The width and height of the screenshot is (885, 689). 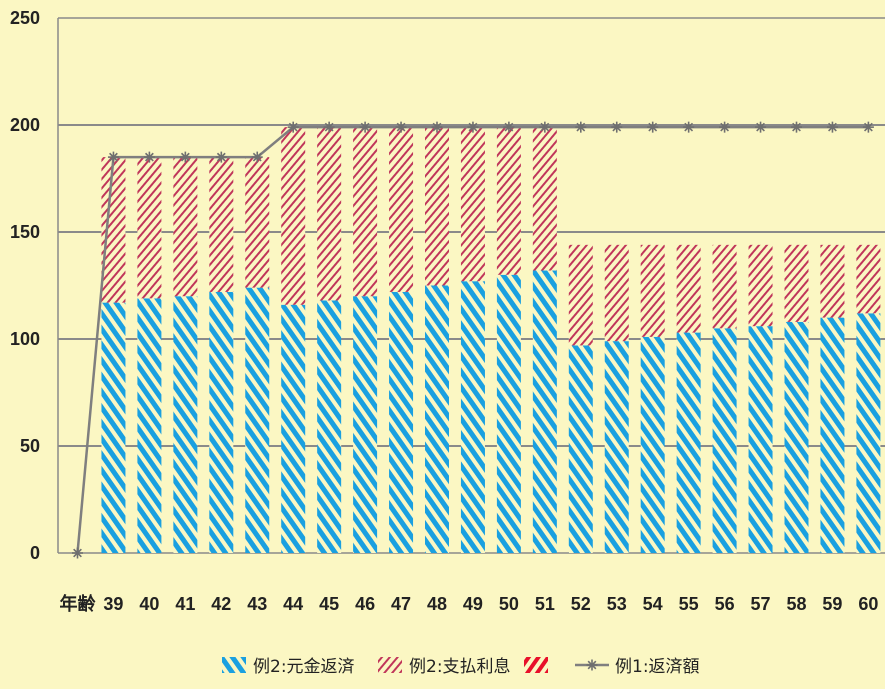 I want to click on x-tick-label: 52, so click(x=581, y=604).